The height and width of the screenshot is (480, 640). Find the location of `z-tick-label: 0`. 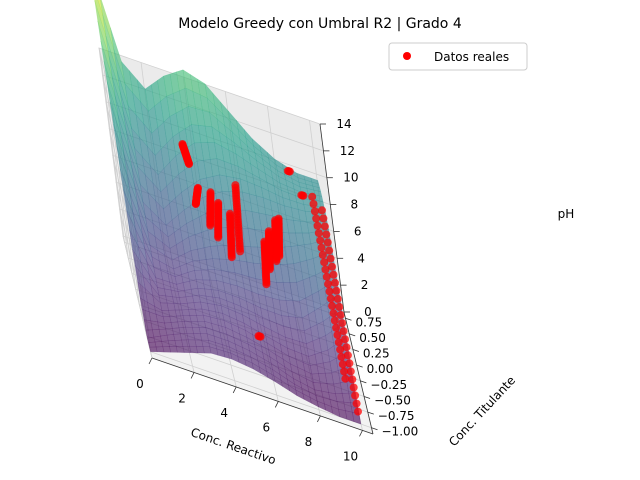

z-tick-label: 0 is located at coordinates (368, 312).